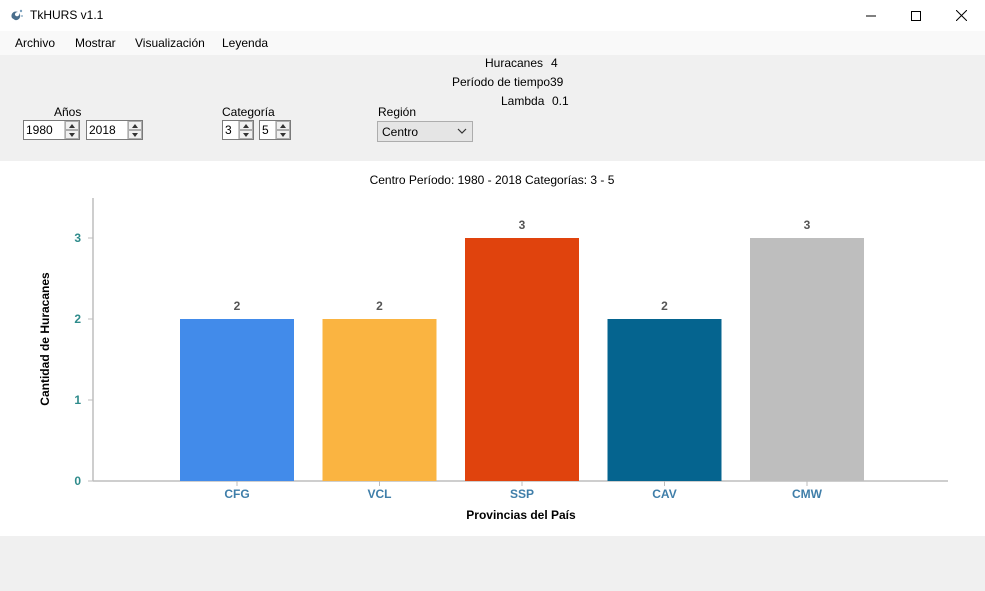  Describe the element at coordinates (228, 130) in the screenshot. I see `category-from-value: 3` at that location.